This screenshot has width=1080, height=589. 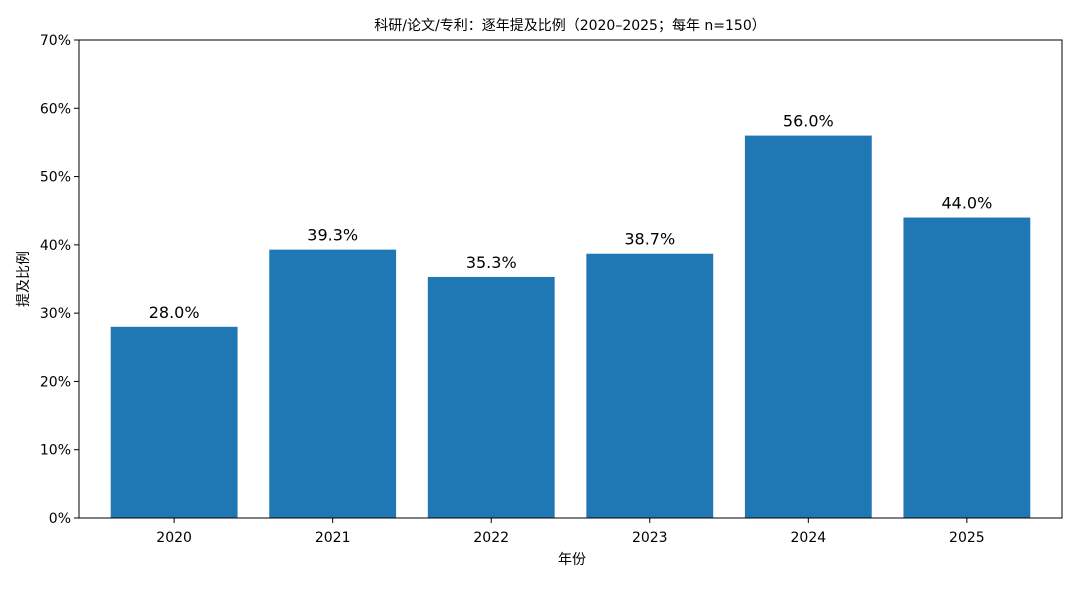 I want to click on data-label-2024: 56.0%, so click(x=808, y=121).